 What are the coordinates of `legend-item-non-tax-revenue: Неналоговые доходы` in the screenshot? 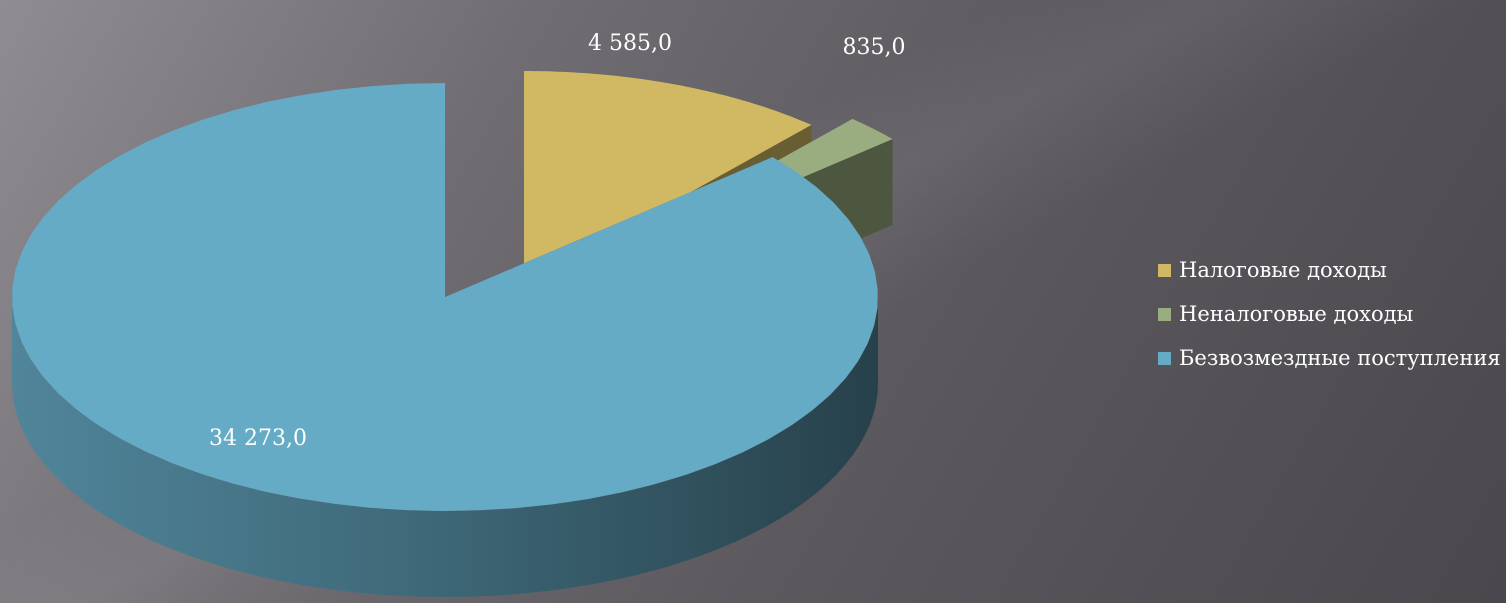 It's located at (1329, 314).